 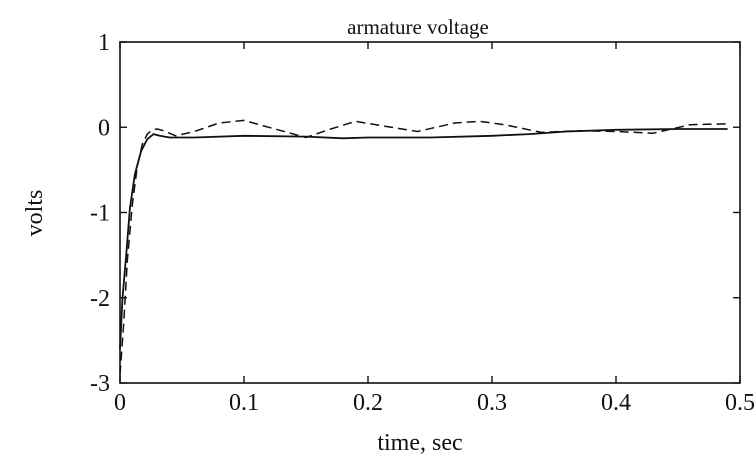 I want to click on y-axis-label: volts, so click(x=35, y=213).